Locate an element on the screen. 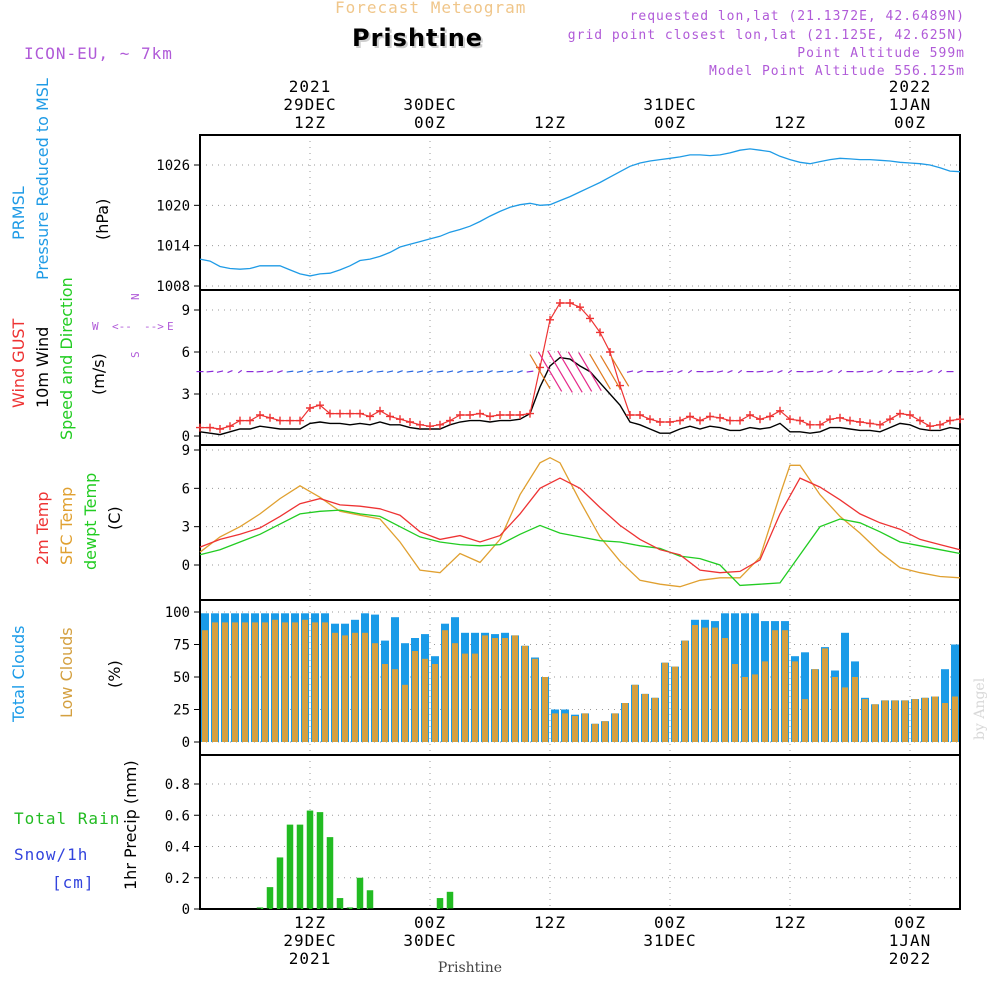 The width and height of the screenshot is (1000, 1000). temp-2m-line is located at coordinates (580, 525).